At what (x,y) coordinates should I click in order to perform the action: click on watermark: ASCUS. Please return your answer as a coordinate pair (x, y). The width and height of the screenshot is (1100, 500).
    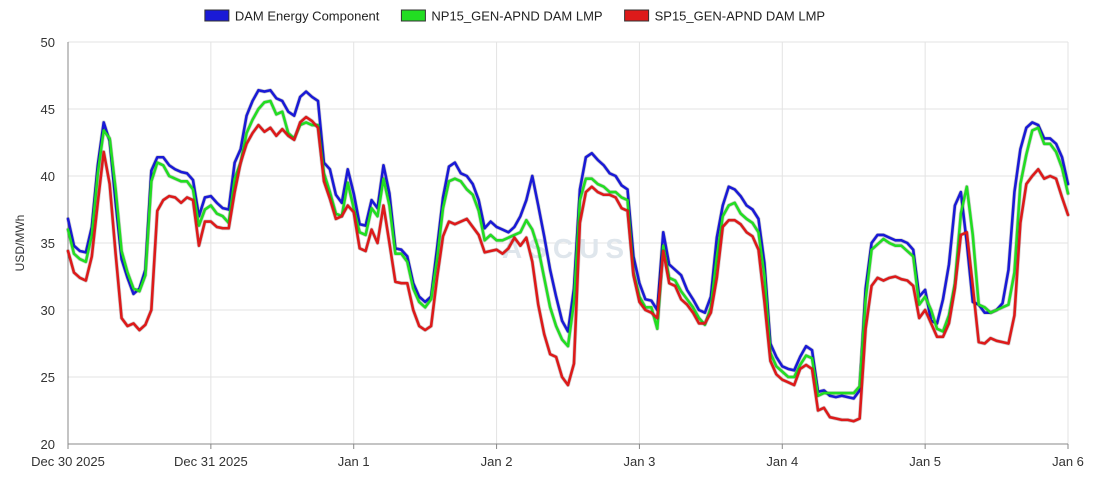
    Looking at the image, I should click on (566, 248).